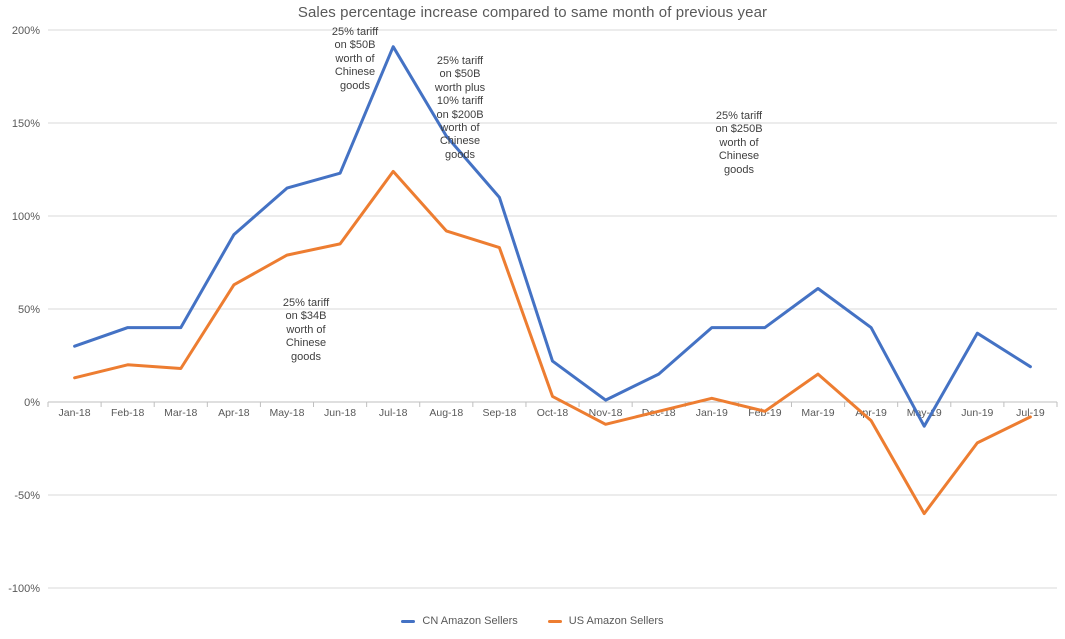 This screenshot has width=1065, height=639. Describe the element at coordinates (393, 413) in the screenshot. I see `x-axis-tick-label: Jul-18` at that location.